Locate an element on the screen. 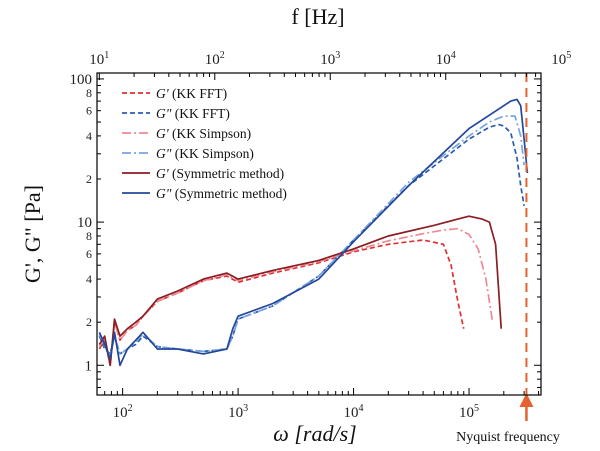 The height and width of the screenshot is (451, 600). x2-tick-label: 10⁴ is located at coordinates (446, 59).